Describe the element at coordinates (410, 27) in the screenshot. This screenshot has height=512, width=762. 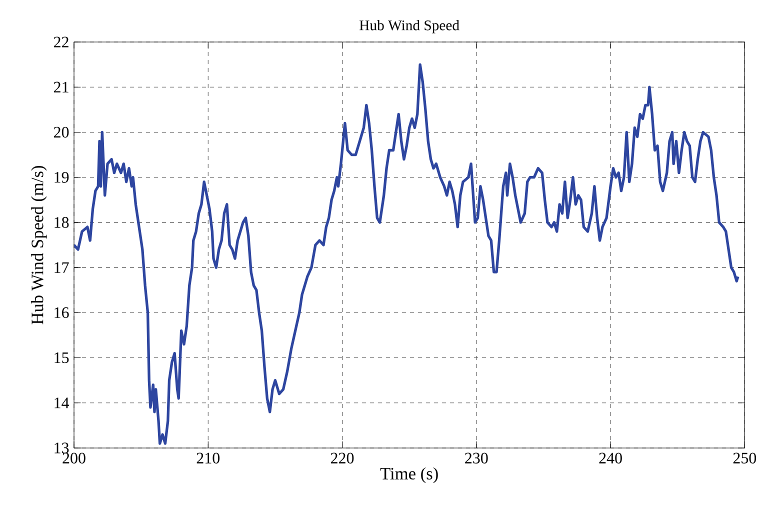
I see `chart-title: Hub Wind Speed` at that location.